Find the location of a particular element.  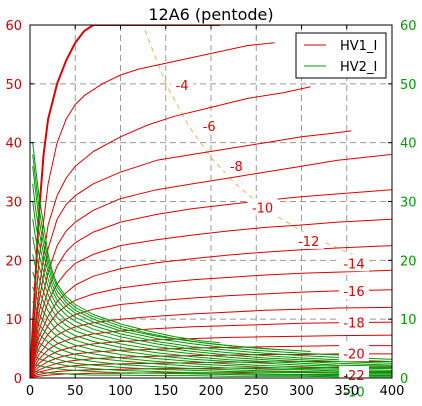

y-right-tick-label: 20 is located at coordinates (408, 261).